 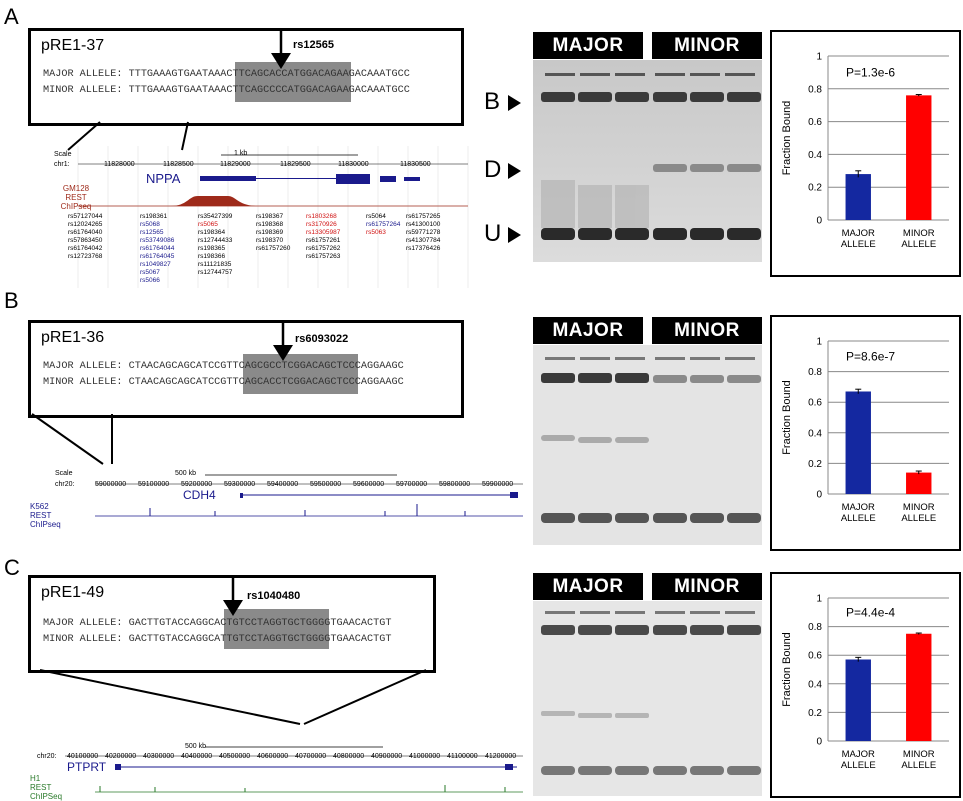 What do you see at coordinates (121, 756) in the screenshot?
I see `tick-label: 40200000` at bounding box center [121, 756].